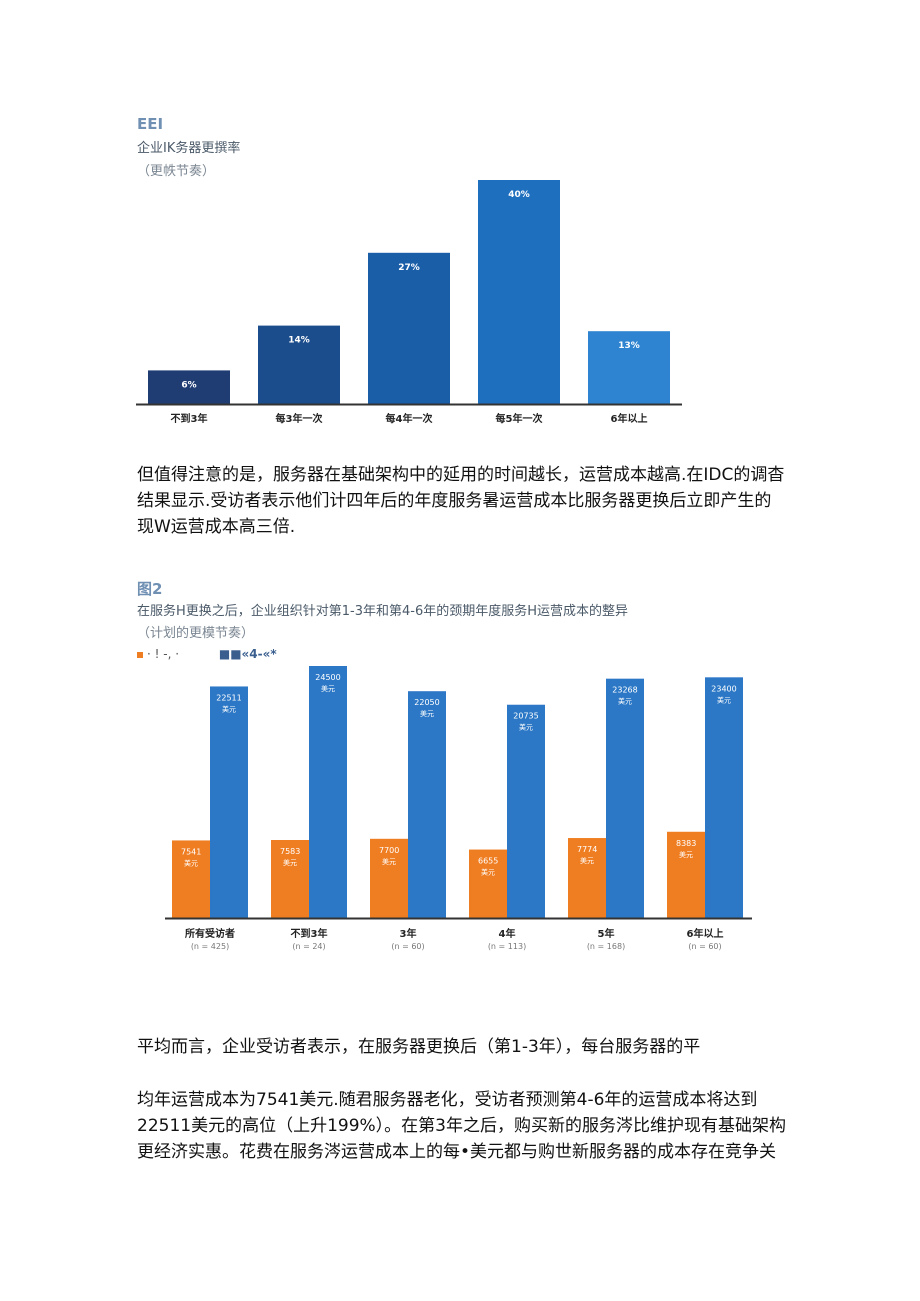 The image size is (920, 1301). I want to click on legend-label-blue: ■■«4-«*, so click(247, 654).